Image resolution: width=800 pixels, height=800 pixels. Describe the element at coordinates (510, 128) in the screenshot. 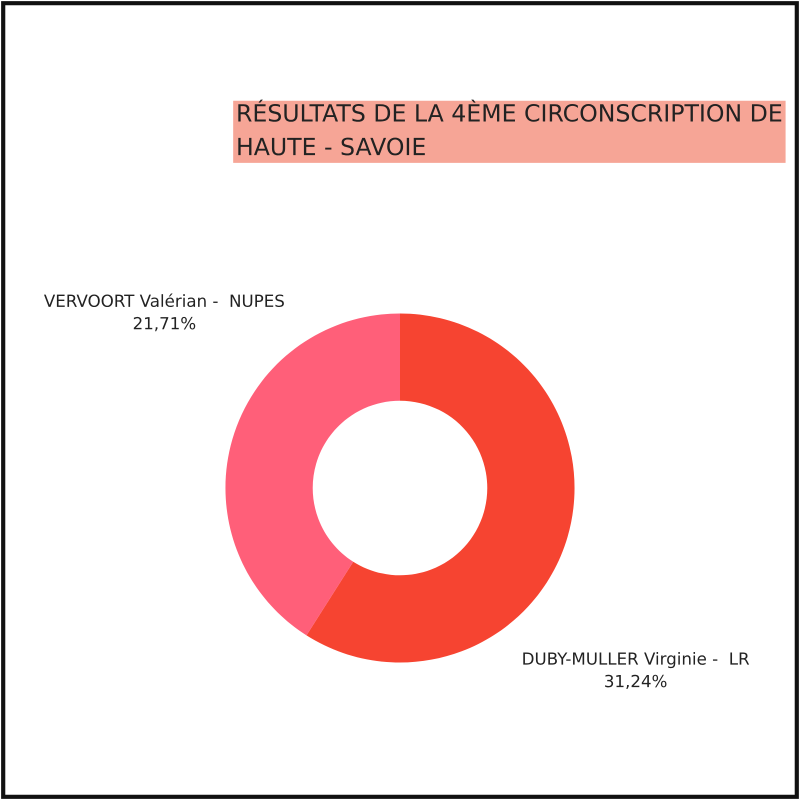

I see `chart-title: RÉSULTATS DE LA 4ÈME CIRCONSCRIPTION DE HAUTE - SAVOIE` at that location.